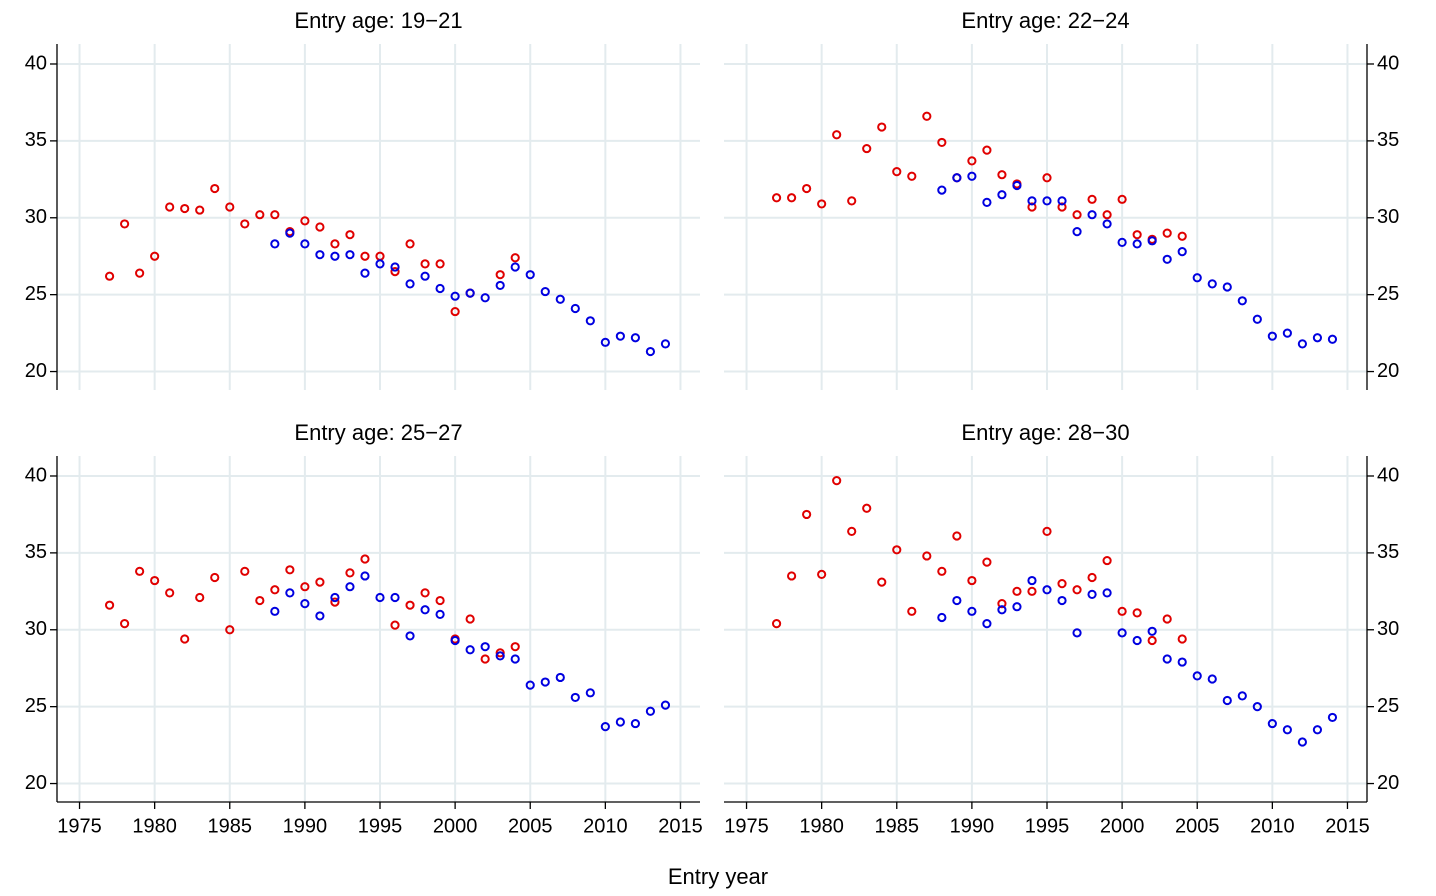 The width and height of the screenshot is (1436, 896). What do you see at coordinates (821, 826) in the screenshot?
I see `x-tick-label: 1980` at bounding box center [821, 826].